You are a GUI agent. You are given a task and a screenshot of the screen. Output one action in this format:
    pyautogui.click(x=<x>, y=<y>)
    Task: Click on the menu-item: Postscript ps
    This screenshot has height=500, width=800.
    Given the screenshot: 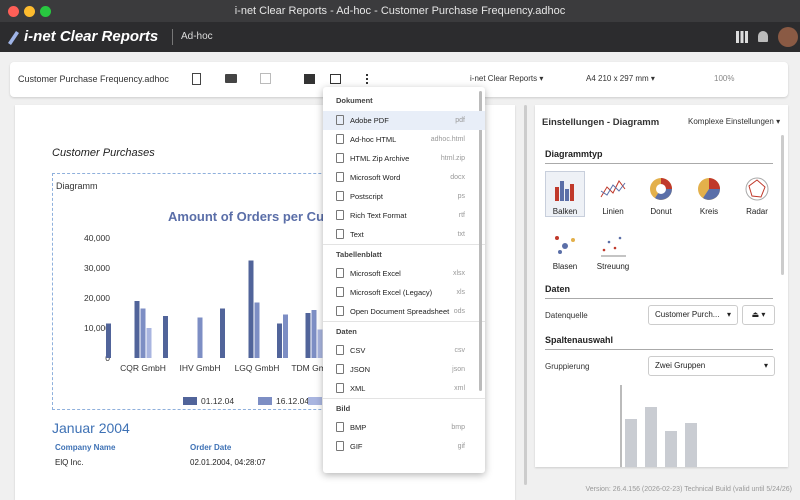 What is the action you would take?
    pyautogui.click(x=404, y=196)
    